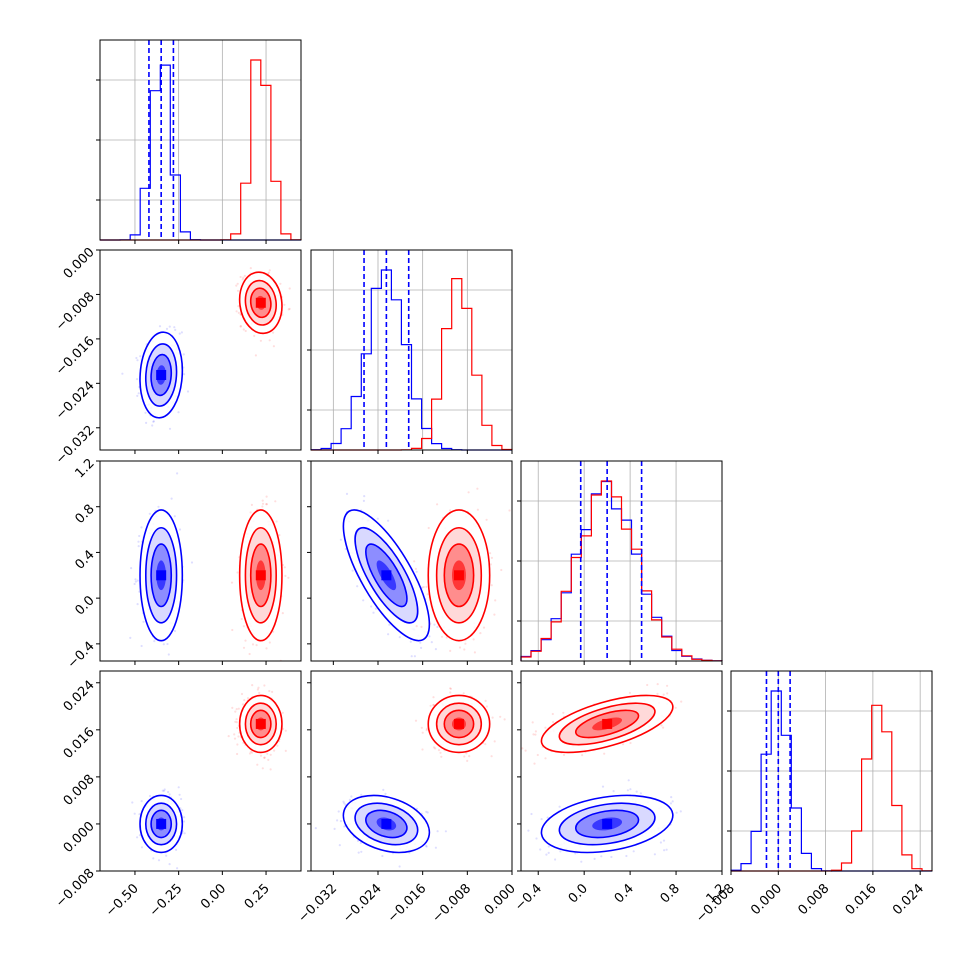 Image resolution: width=970 pixels, height=970 pixels. Describe the element at coordinates (407, 903) in the screenshot. I see `xtick-label-1-2: −0.016` at that location.